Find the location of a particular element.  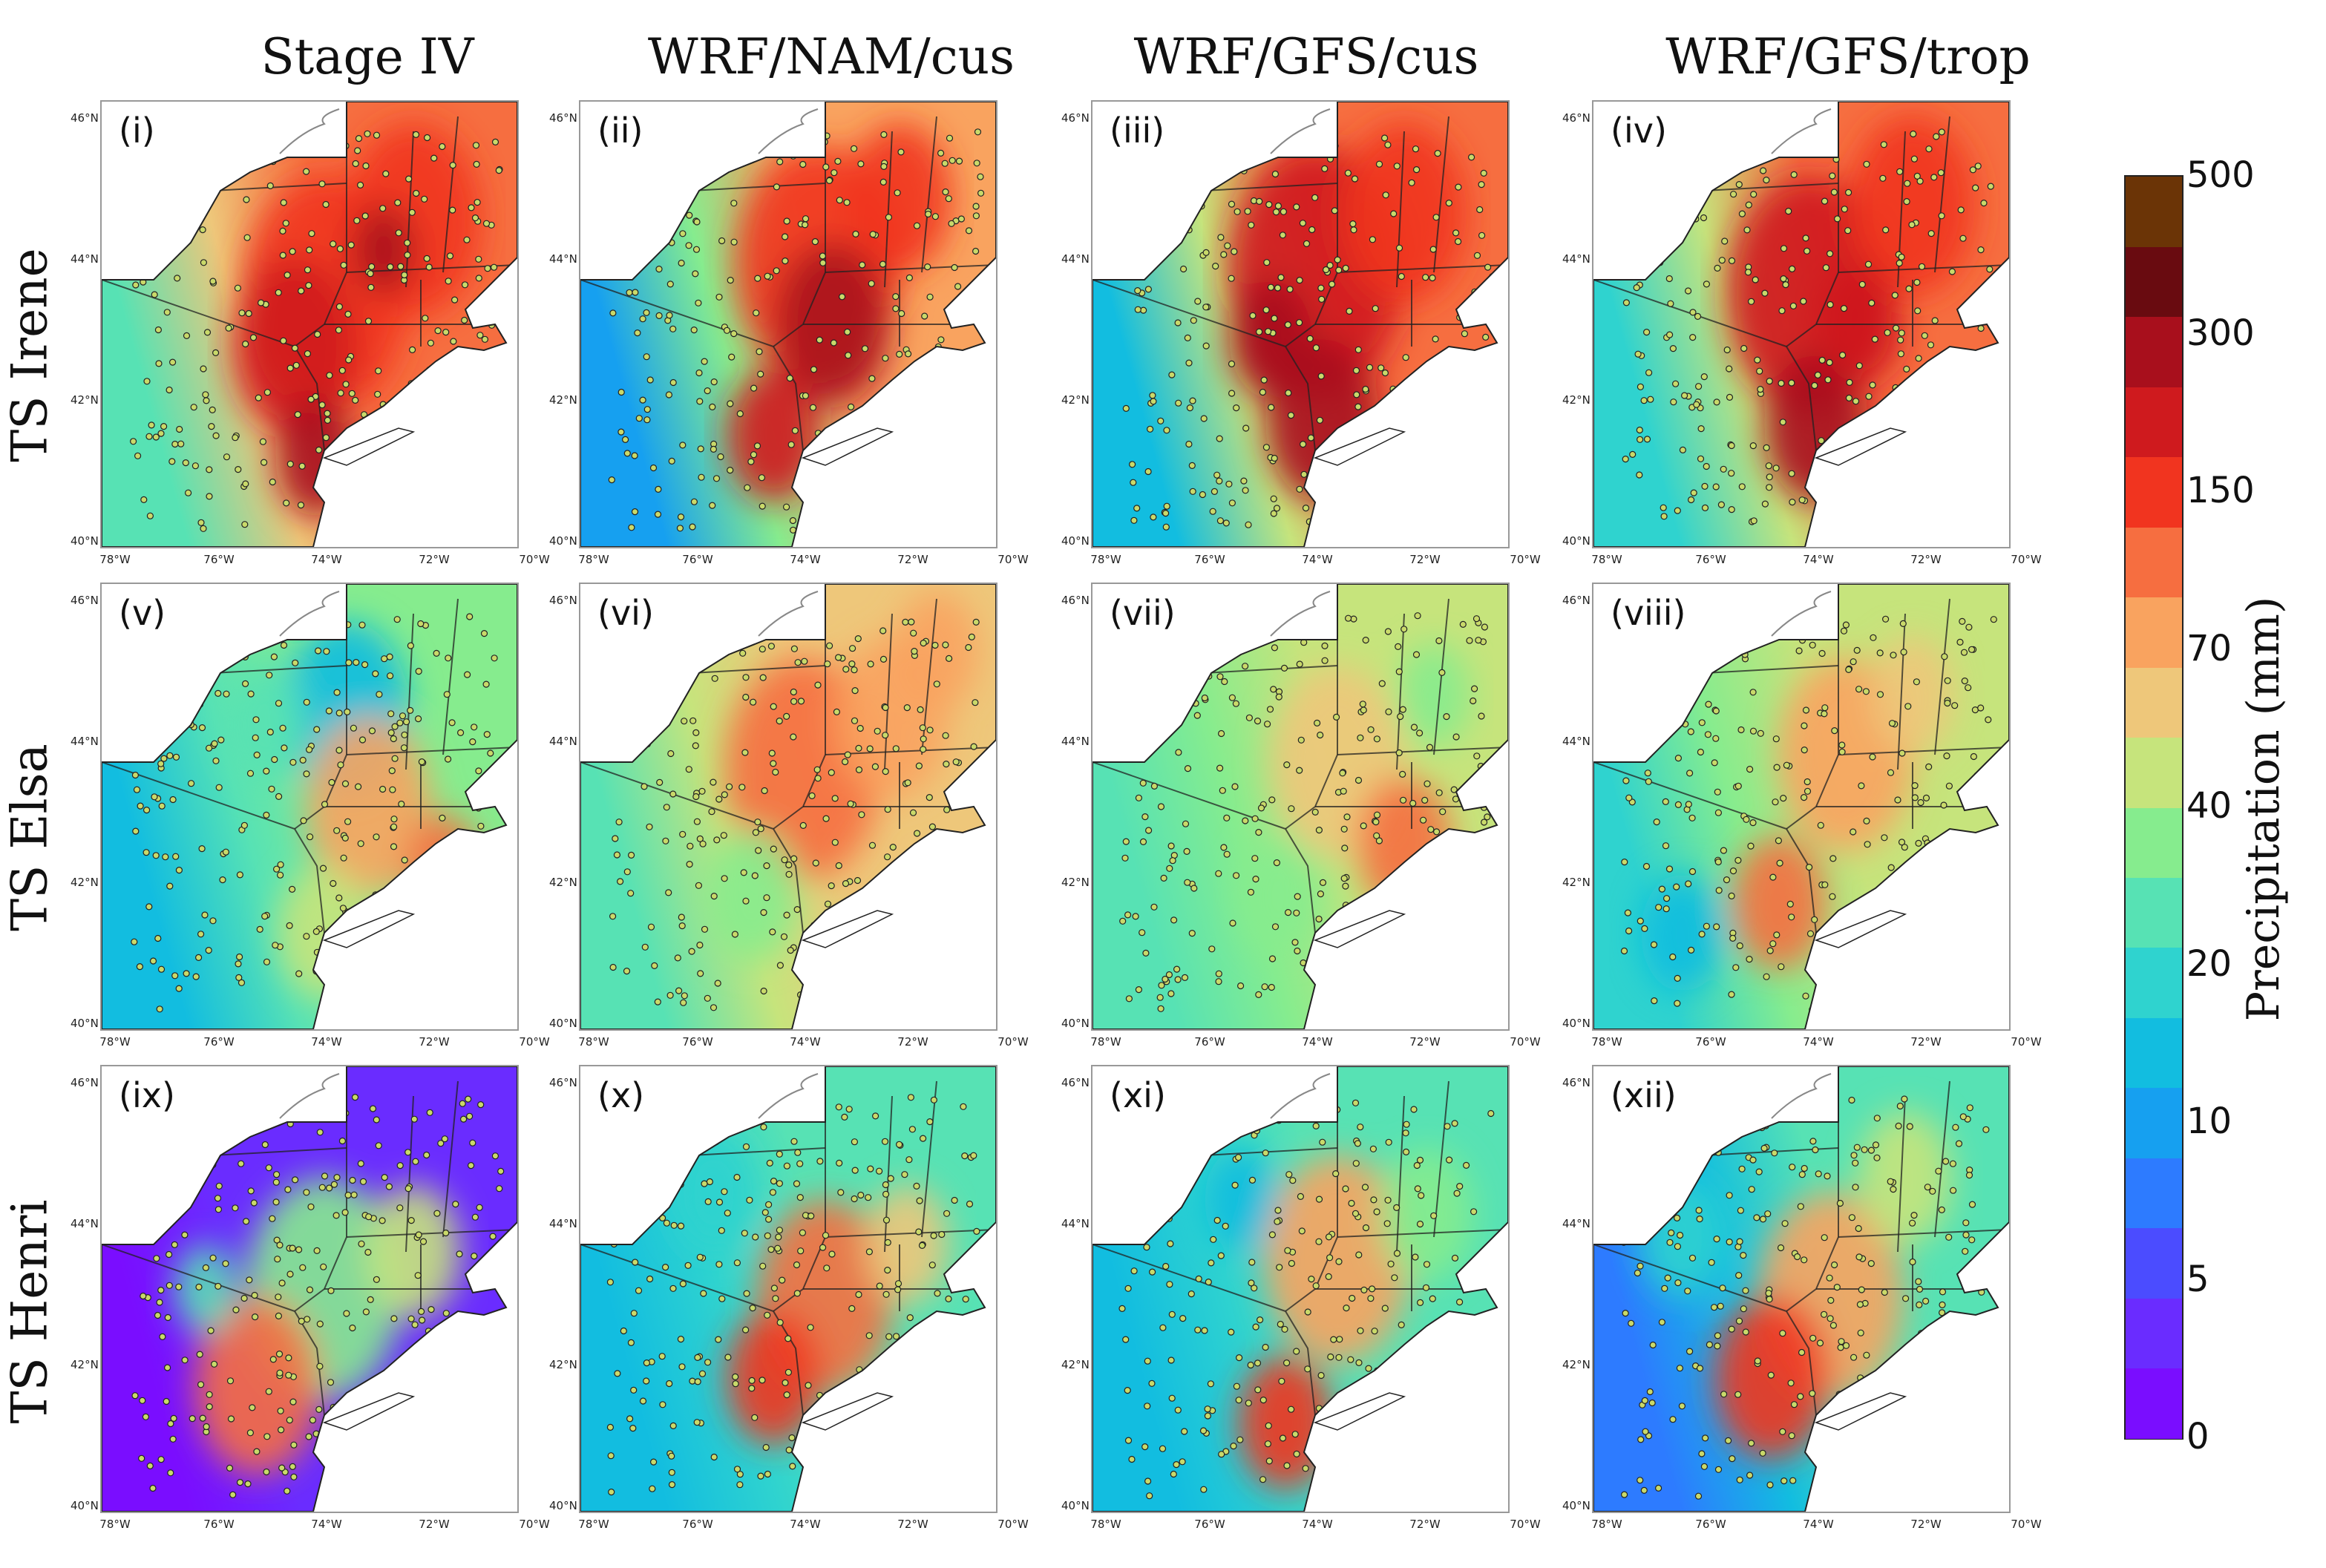

precipitation-map is located at coordinates (788, 806).